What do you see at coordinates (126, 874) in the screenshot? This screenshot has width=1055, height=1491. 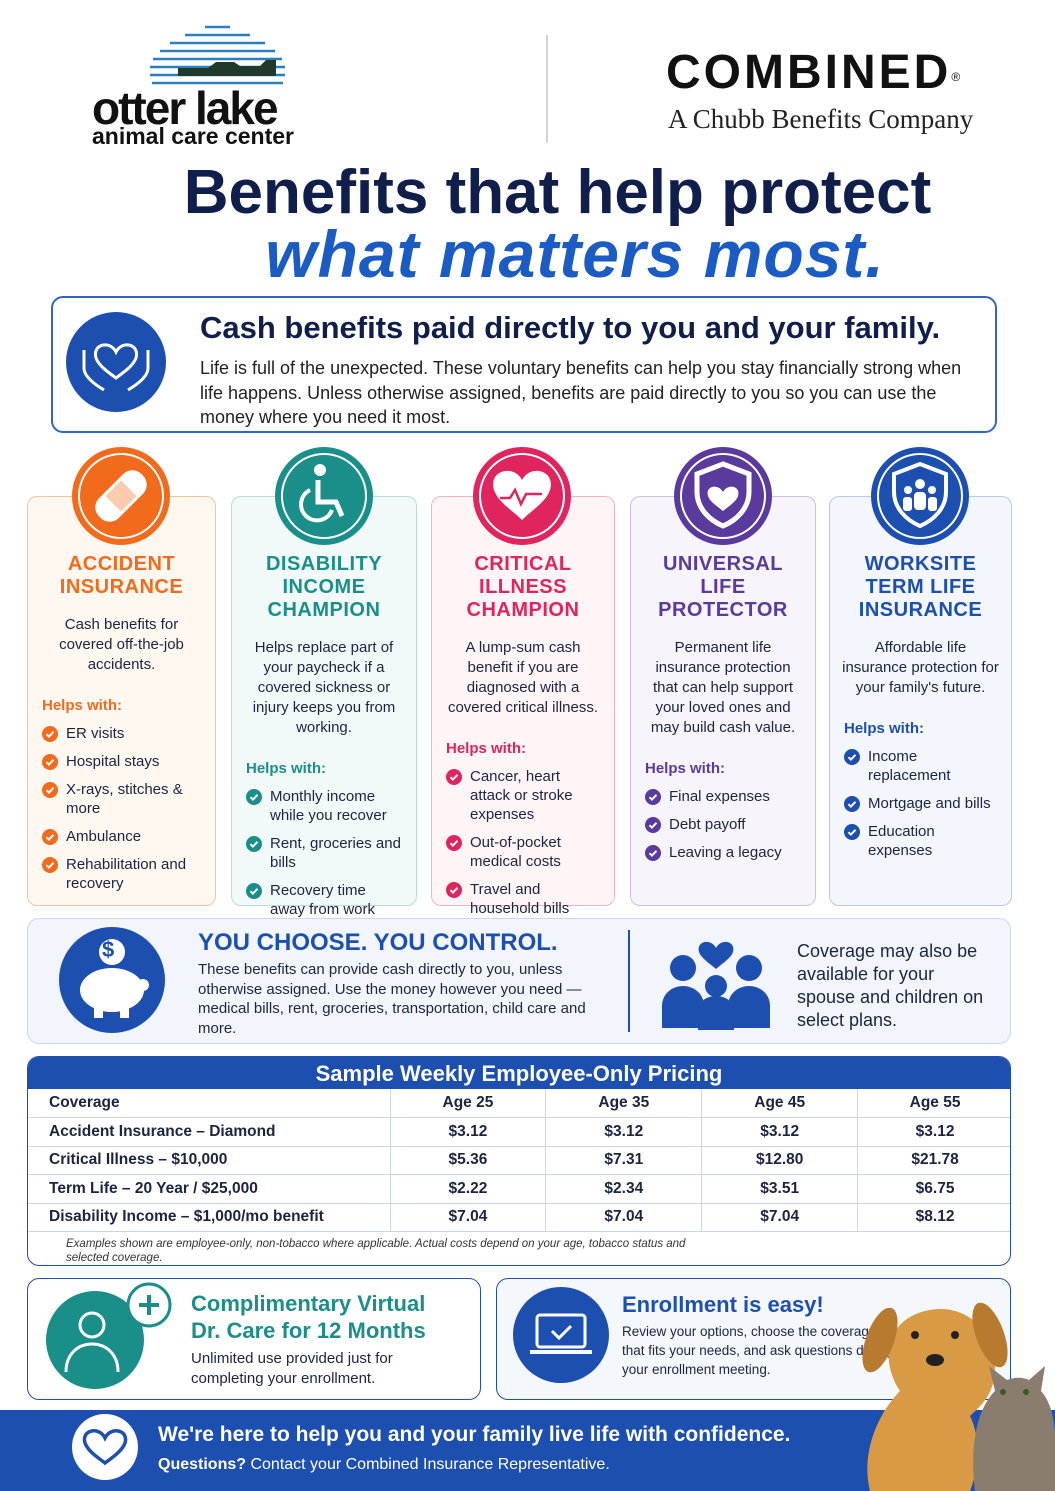 I see `help-item-text: Rehabilitation and recovery` at bounding box center [126, 874].